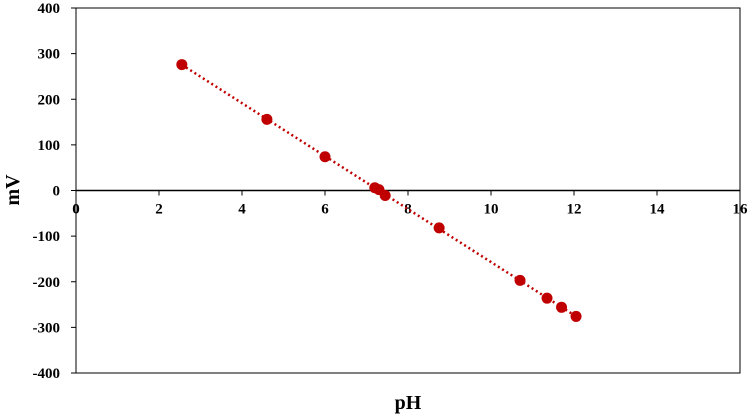 This screenshot has height=415, width=749. What do you see at coordinates (49, 100) in the screenshot?
I see `y-tick-label: 200` at bounding box center [49, 100].